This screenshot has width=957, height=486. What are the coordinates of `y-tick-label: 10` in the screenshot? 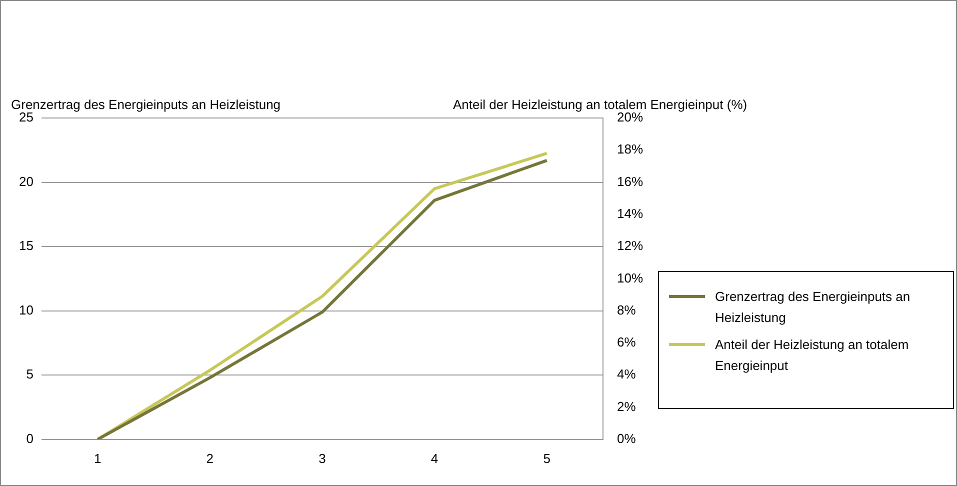 It's located at (26, 310).